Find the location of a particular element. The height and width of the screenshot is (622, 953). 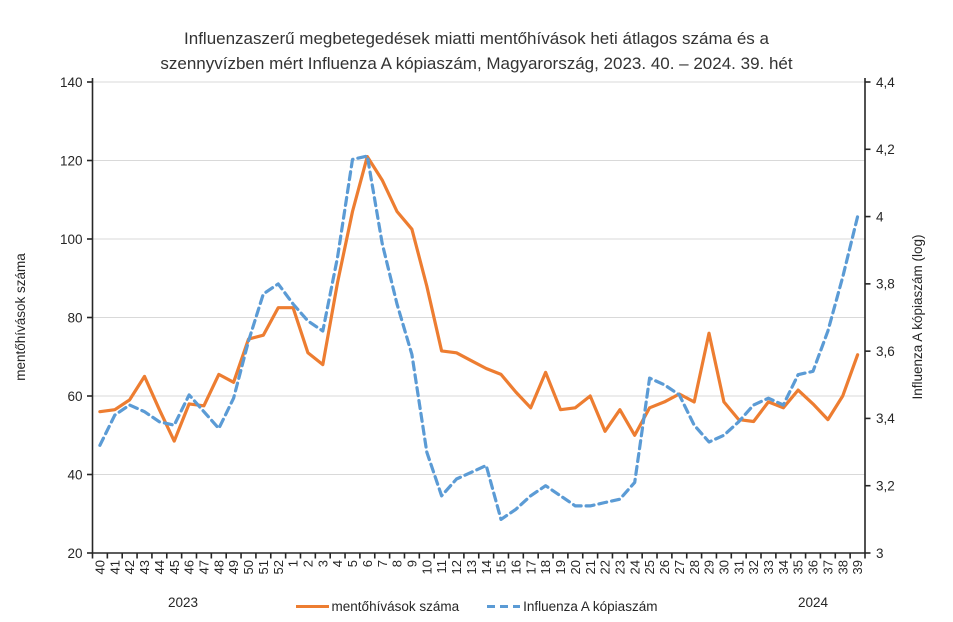

right-axis-tick-label: 3 is located at coordinates (880, 553).